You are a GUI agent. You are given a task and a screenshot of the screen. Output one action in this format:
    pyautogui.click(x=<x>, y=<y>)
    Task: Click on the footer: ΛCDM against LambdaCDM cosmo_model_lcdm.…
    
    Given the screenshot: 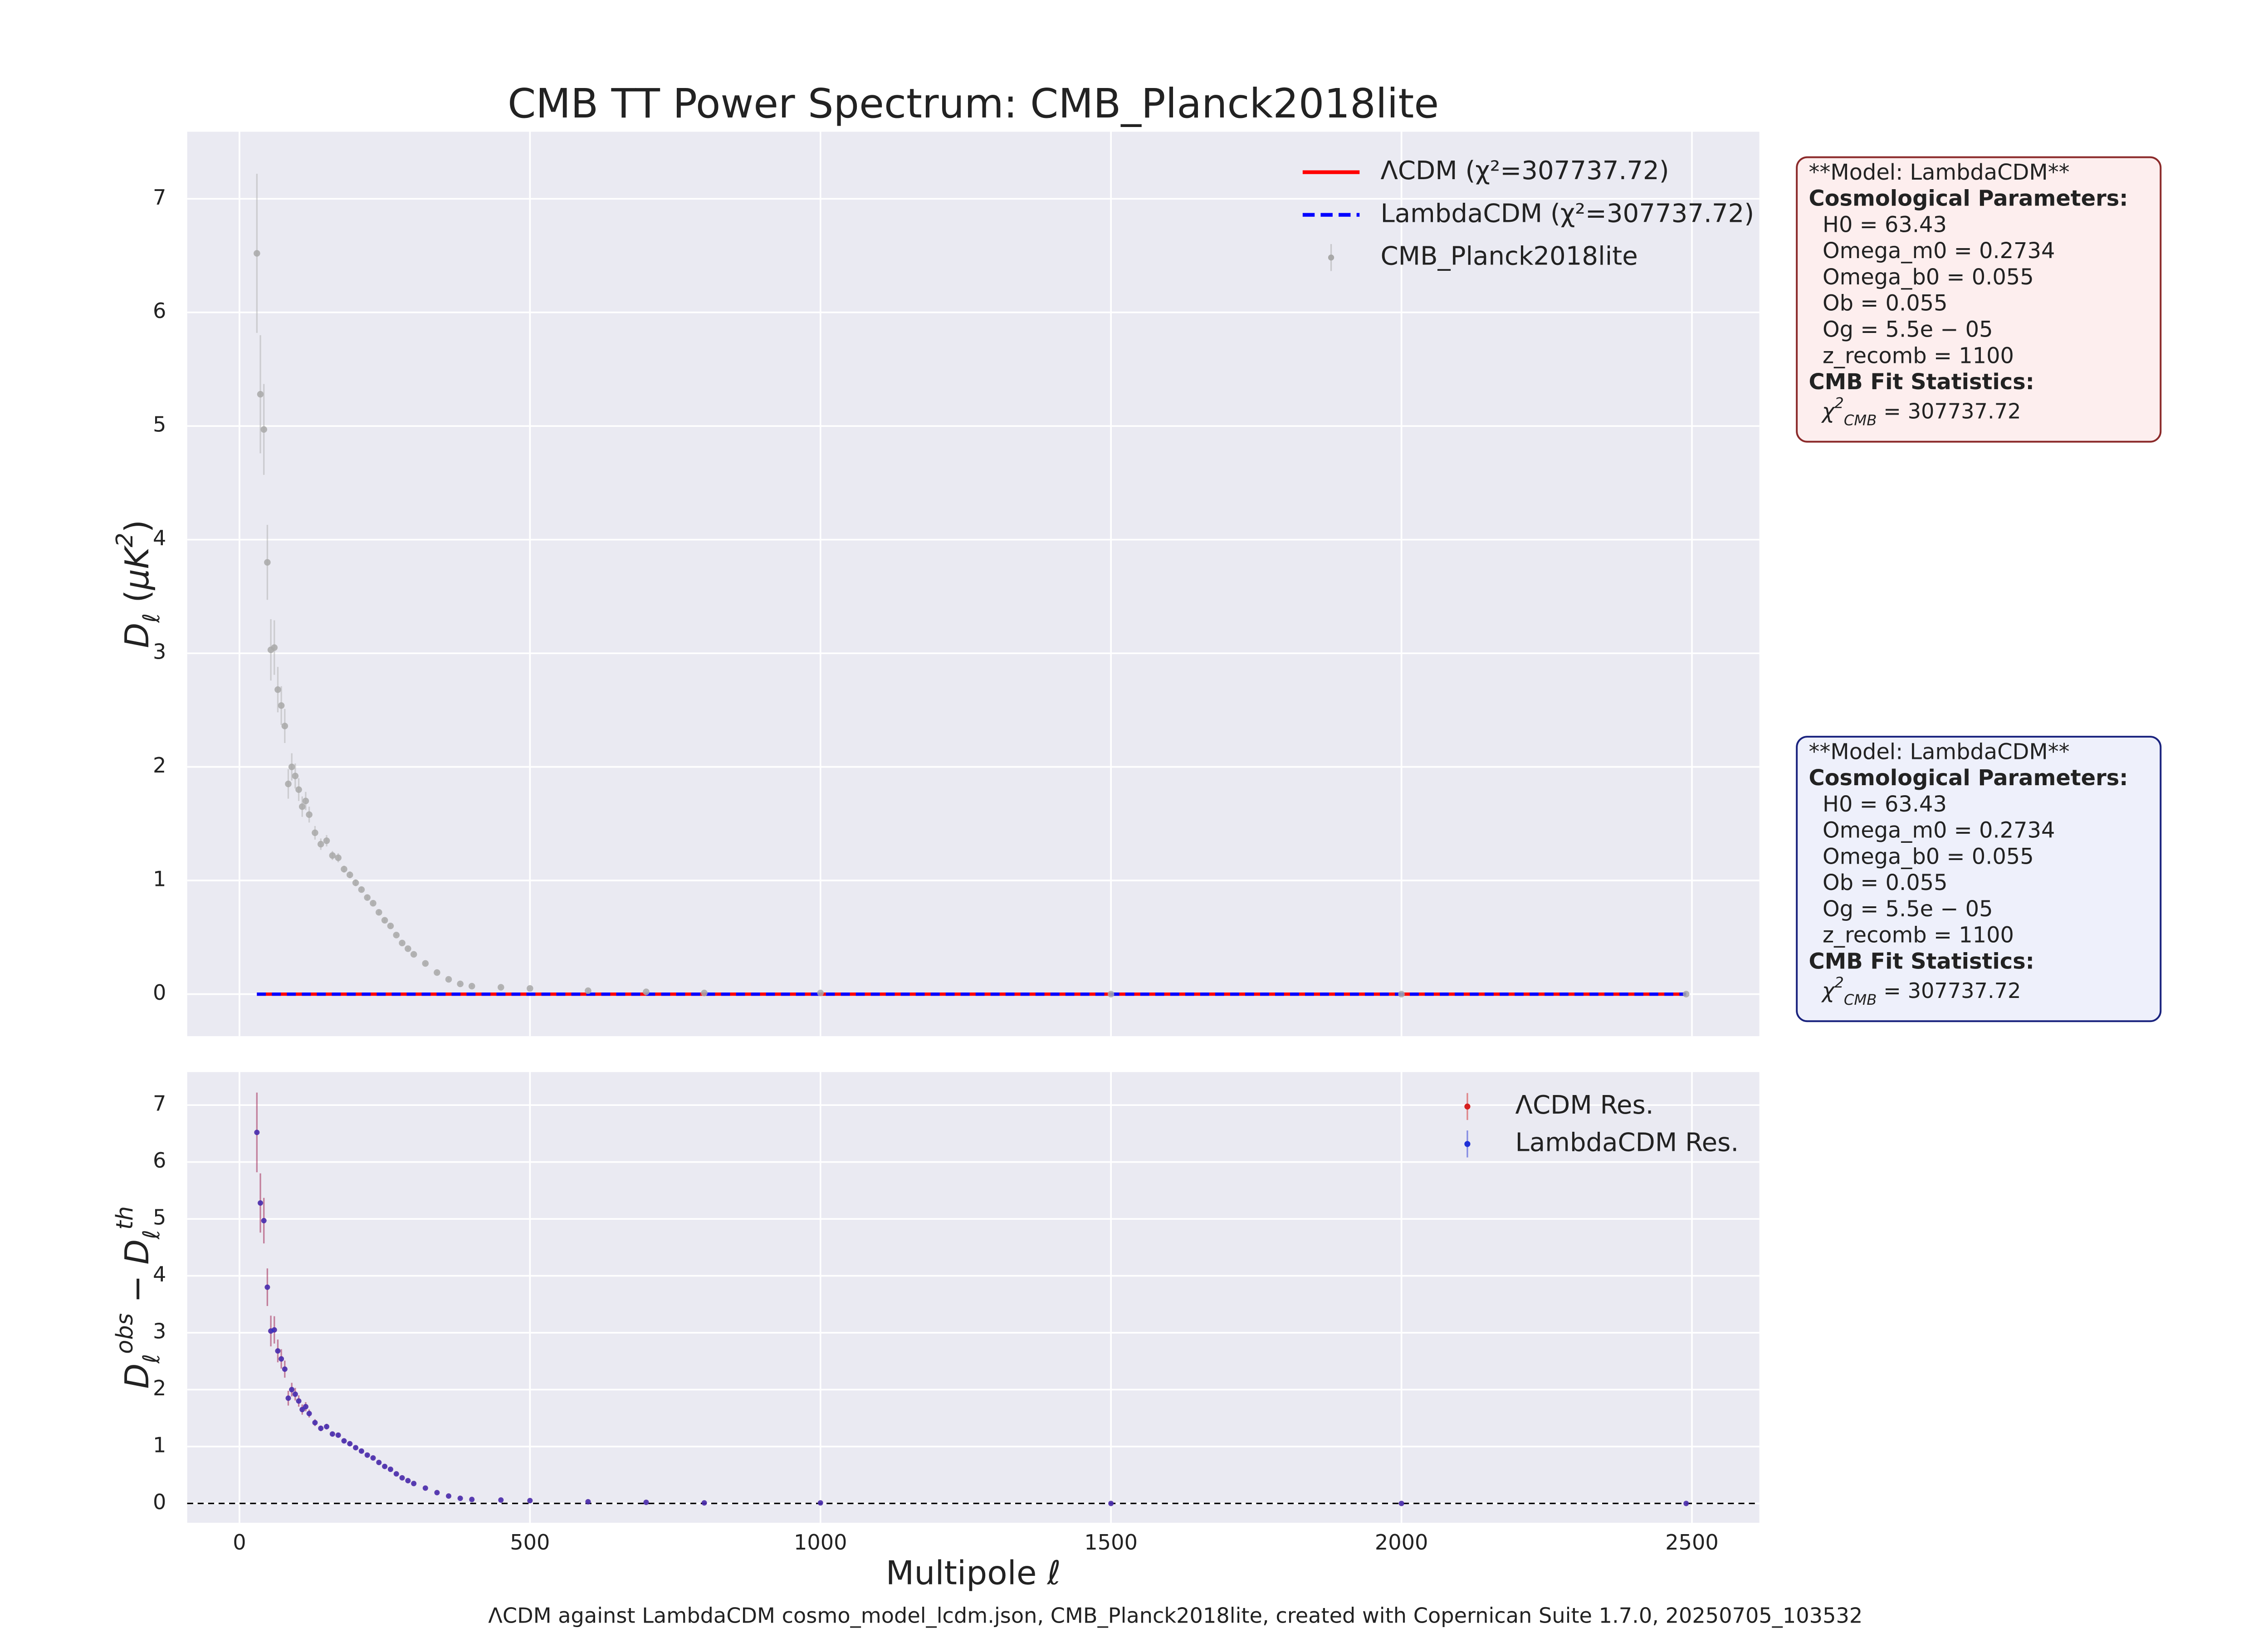 What is the action you would take?
    pyautogui.click(x=1175, y=1616)
    